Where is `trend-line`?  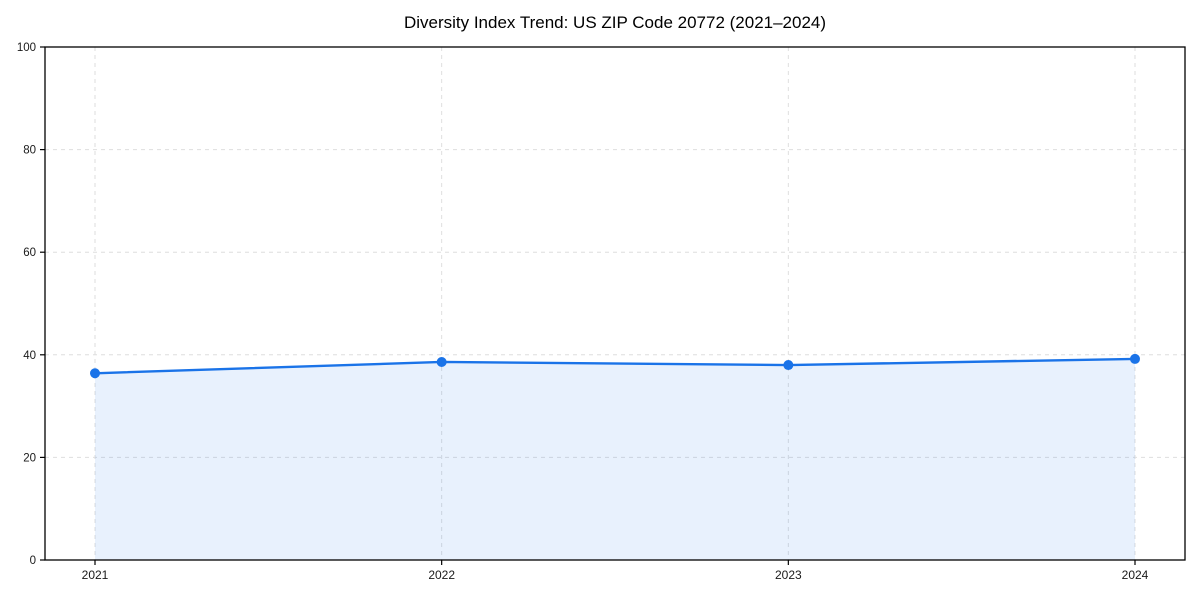
trend-line is located at coordinates (615, 366).